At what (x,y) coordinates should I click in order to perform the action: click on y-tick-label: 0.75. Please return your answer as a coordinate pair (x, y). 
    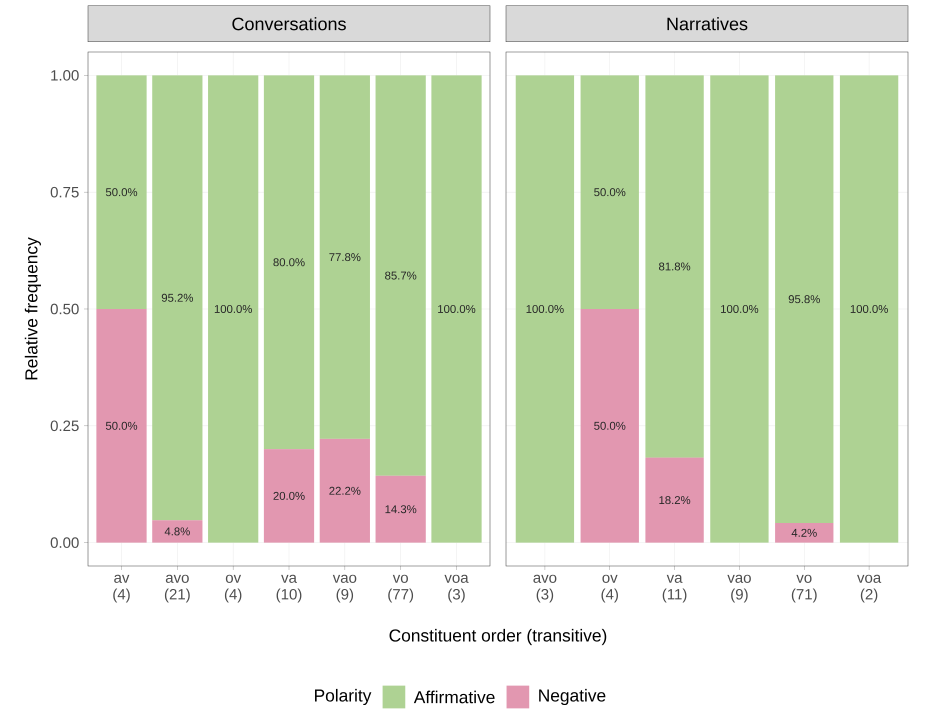
    Looking at the image, I should click on (64, 192).